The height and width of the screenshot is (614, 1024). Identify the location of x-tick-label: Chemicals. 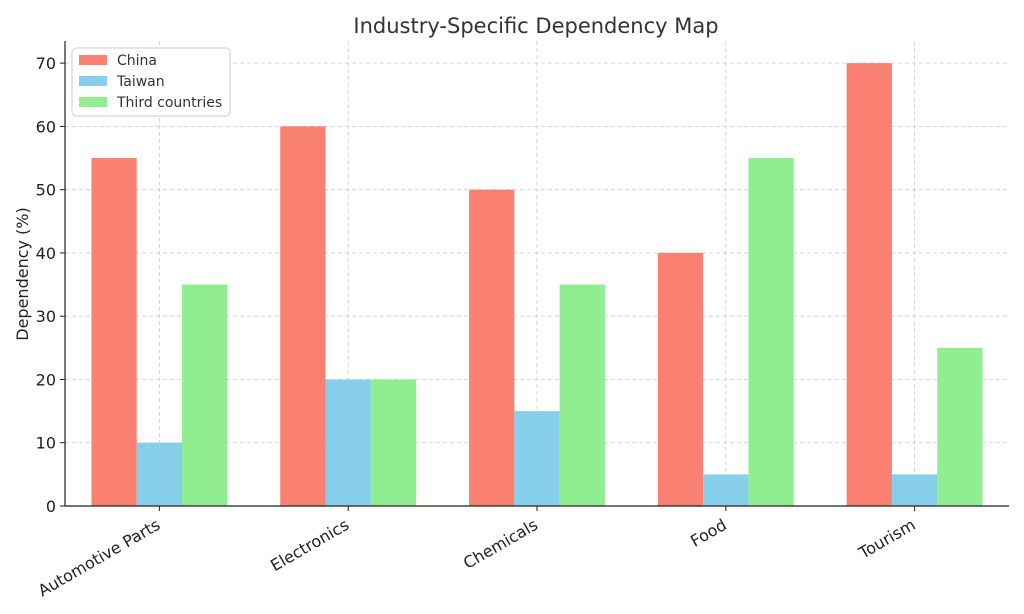
(500, 544).